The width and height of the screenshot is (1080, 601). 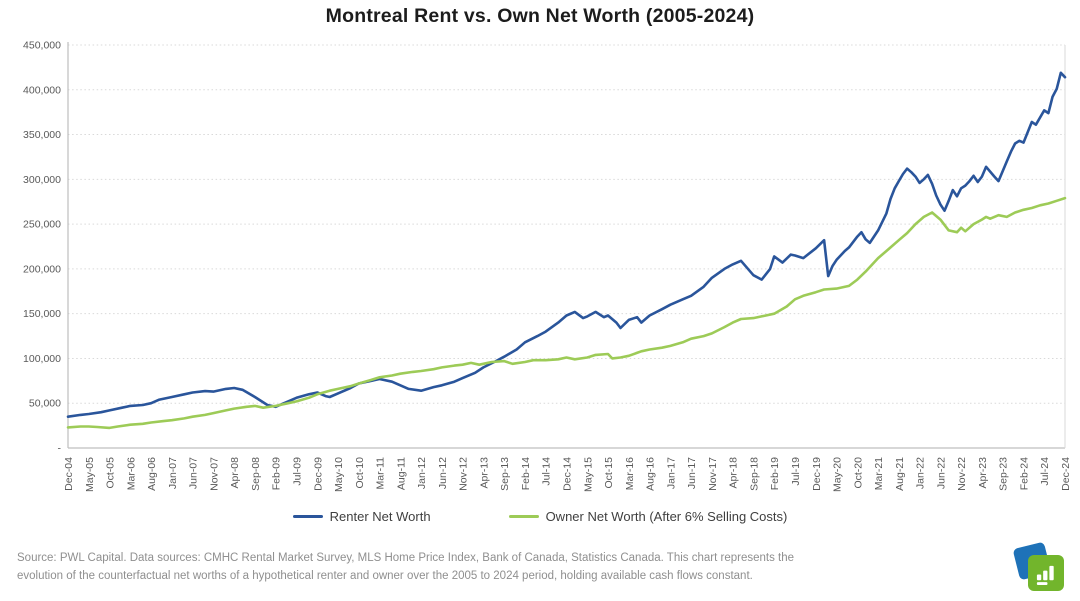 I want to click on svg-text: Jul-24, so click(x=1045, y=471).